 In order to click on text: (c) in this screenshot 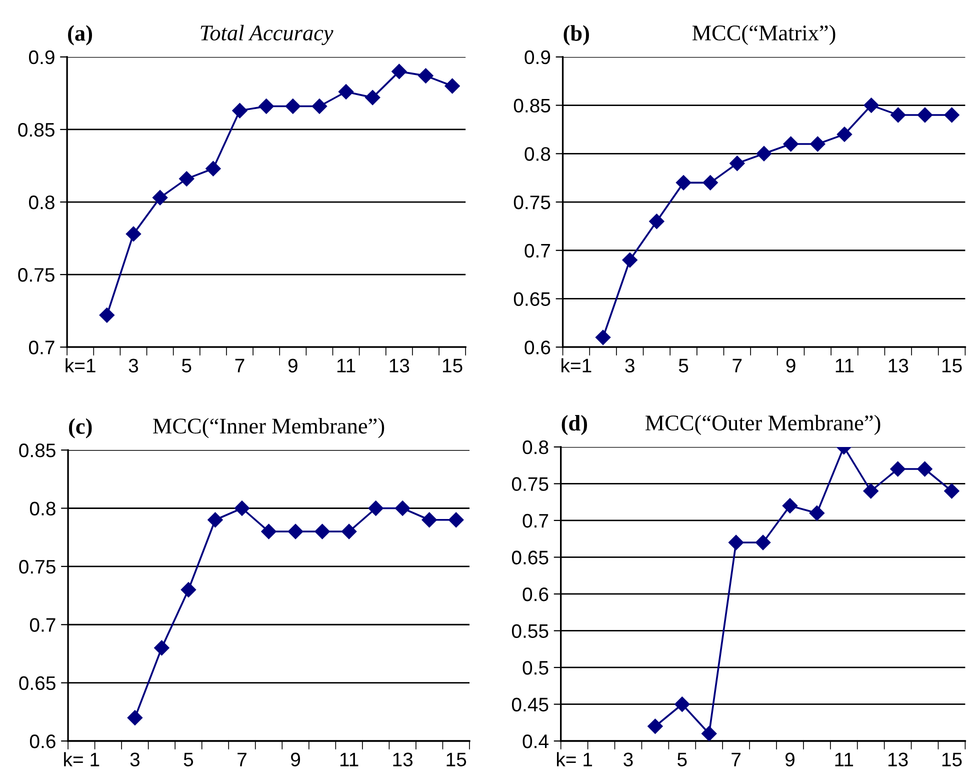, I will do `click(80, 428)`.